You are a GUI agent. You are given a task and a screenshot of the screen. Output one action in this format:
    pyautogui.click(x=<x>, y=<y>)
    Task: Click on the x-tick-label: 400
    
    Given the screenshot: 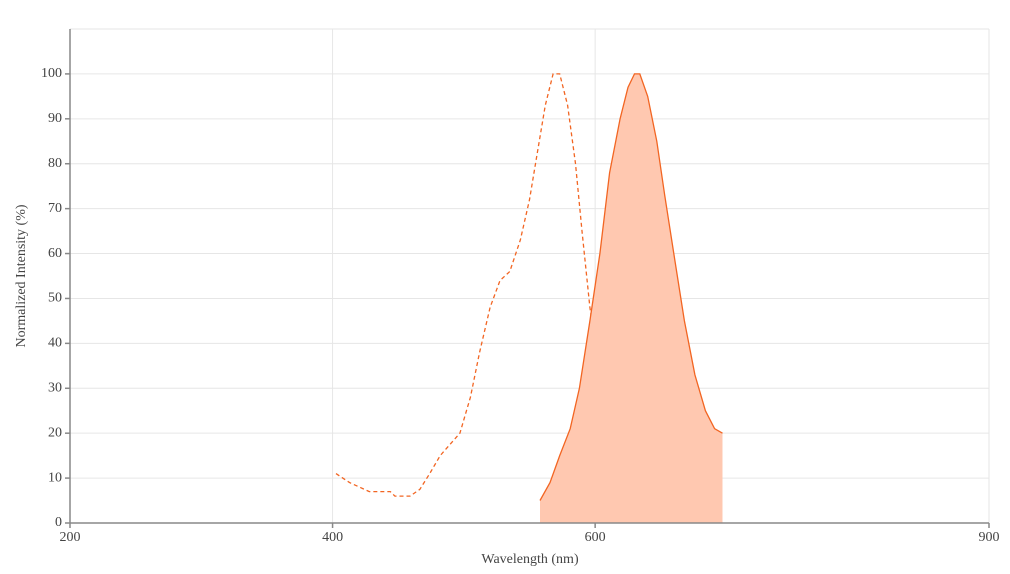 What is the action you would take?
    pyautogui.click(x=332, y=537)
    